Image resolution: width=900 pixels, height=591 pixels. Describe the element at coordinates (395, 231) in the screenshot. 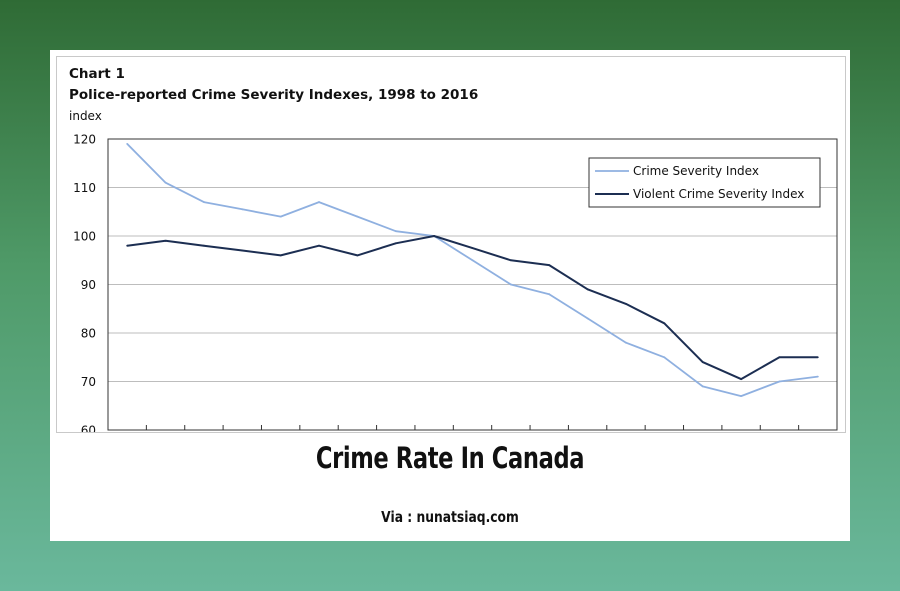

I see `data-point-crime-severity-2005` at that location.